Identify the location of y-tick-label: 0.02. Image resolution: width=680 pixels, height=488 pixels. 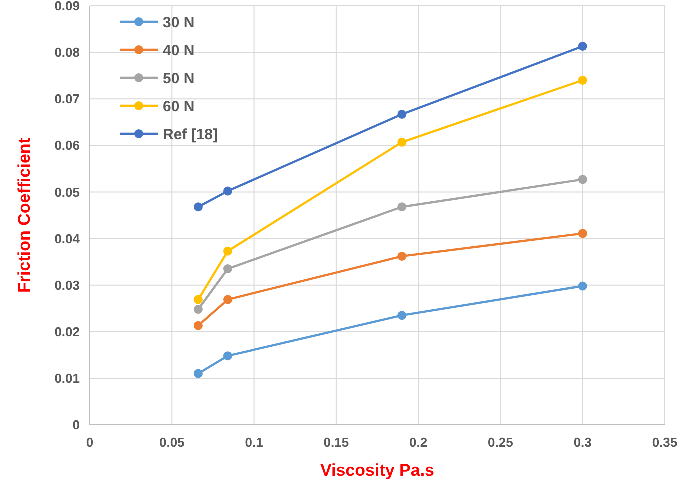
(67, 332).